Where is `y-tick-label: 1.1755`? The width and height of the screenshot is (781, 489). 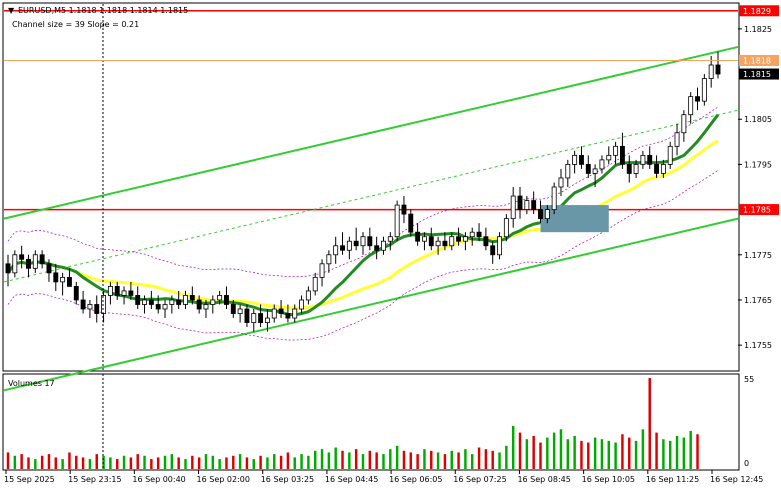
y-tick-label: 1.1755 is located at coordinates (758, 345).